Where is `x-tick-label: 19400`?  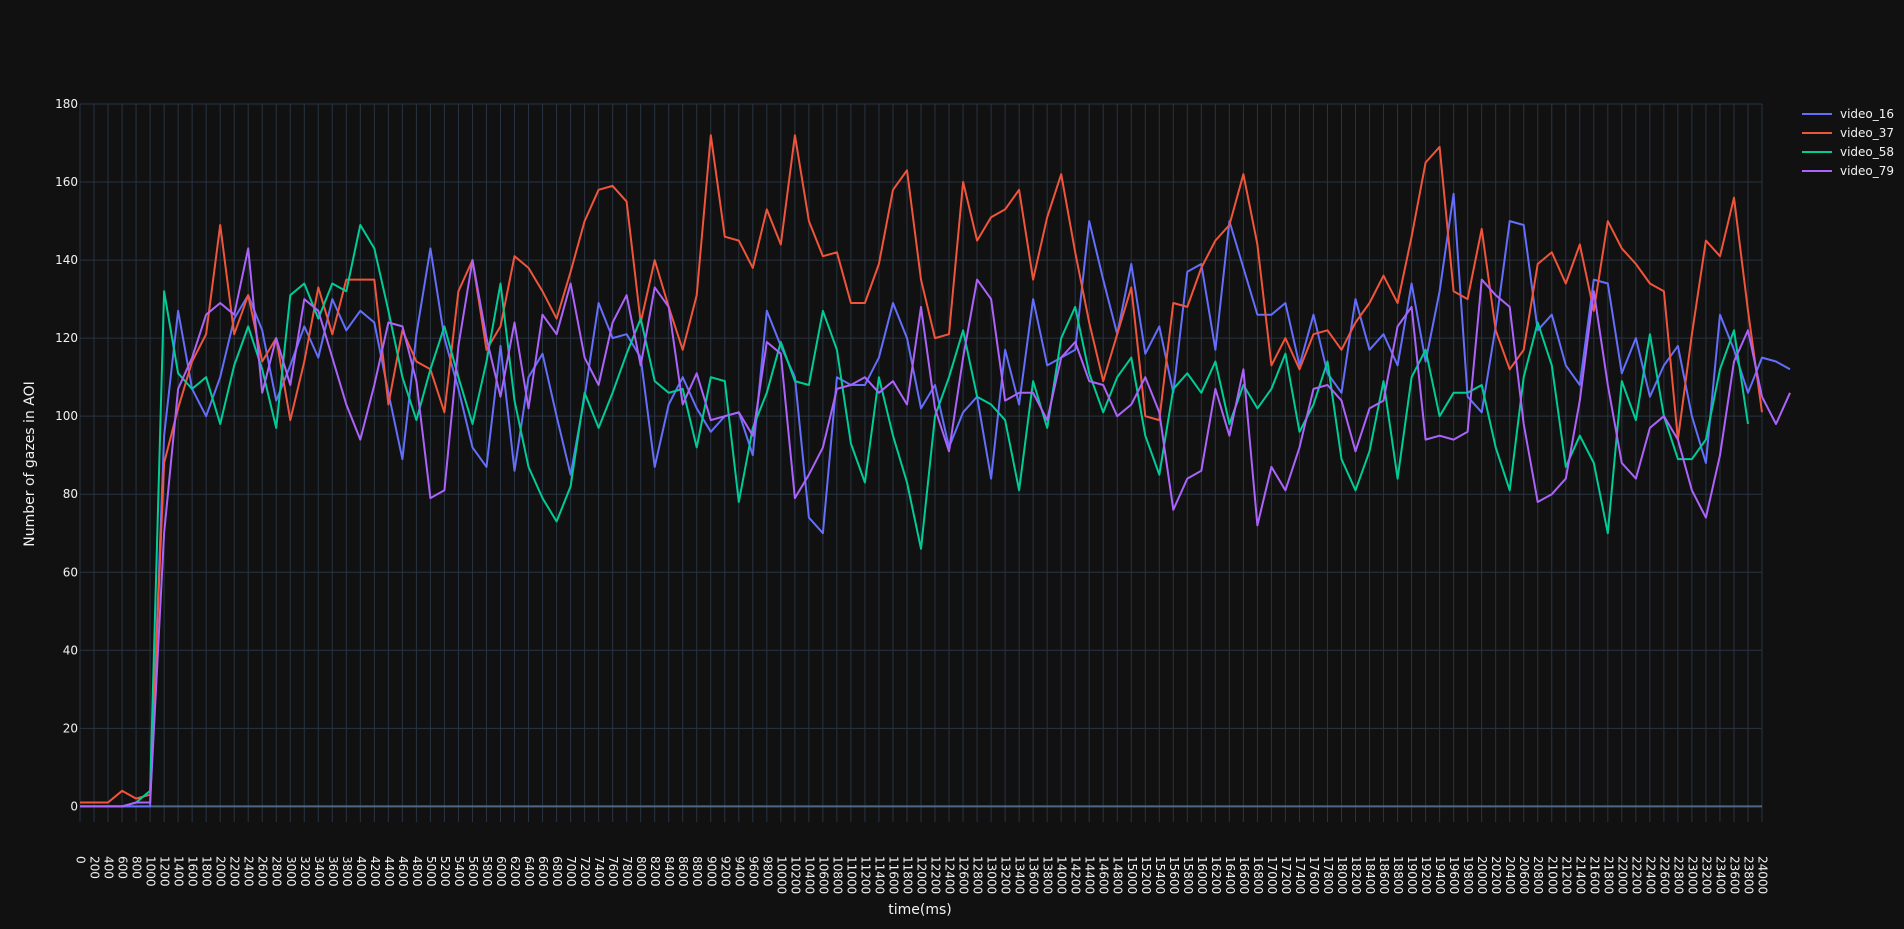
x-tick-label: 19400 is located at coordinates (1440, 875).